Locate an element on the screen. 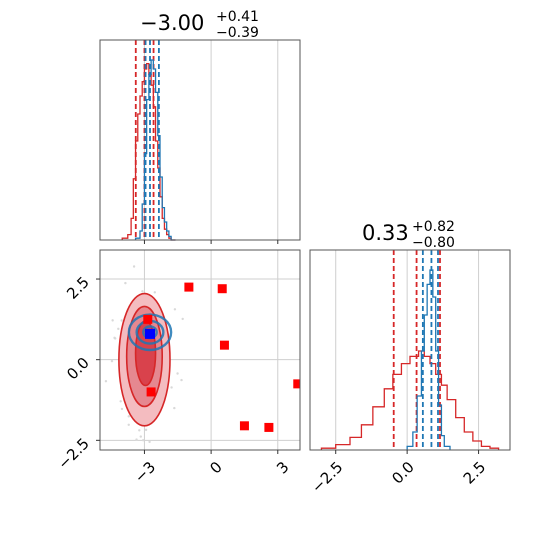 This screenshot has height=550, width=550. hist-y-tick-label-0: −2.5 is located at coordinates (327, 477).